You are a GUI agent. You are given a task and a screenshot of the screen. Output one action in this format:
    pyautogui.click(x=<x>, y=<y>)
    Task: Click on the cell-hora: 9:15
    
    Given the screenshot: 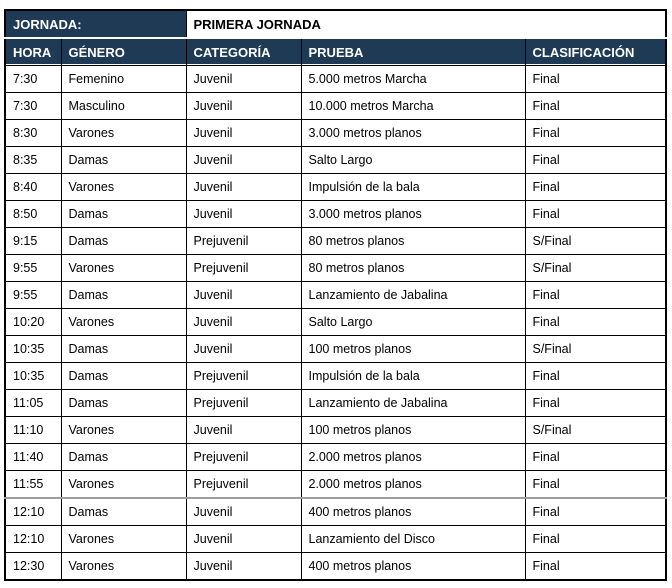 What is the action you would take?
    pyautogui.click(x=33, y=241)
    